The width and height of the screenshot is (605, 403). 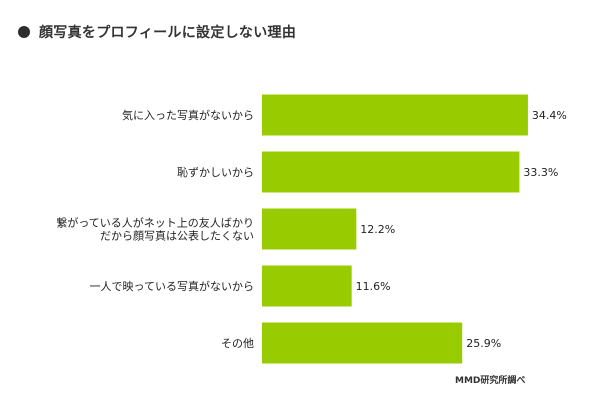 What do you see at coordinates (168, 33) in the screenshot?
I see `chart-title: 顔写真をプロフィールに設定しない理由` at bounding box center [168, 33].